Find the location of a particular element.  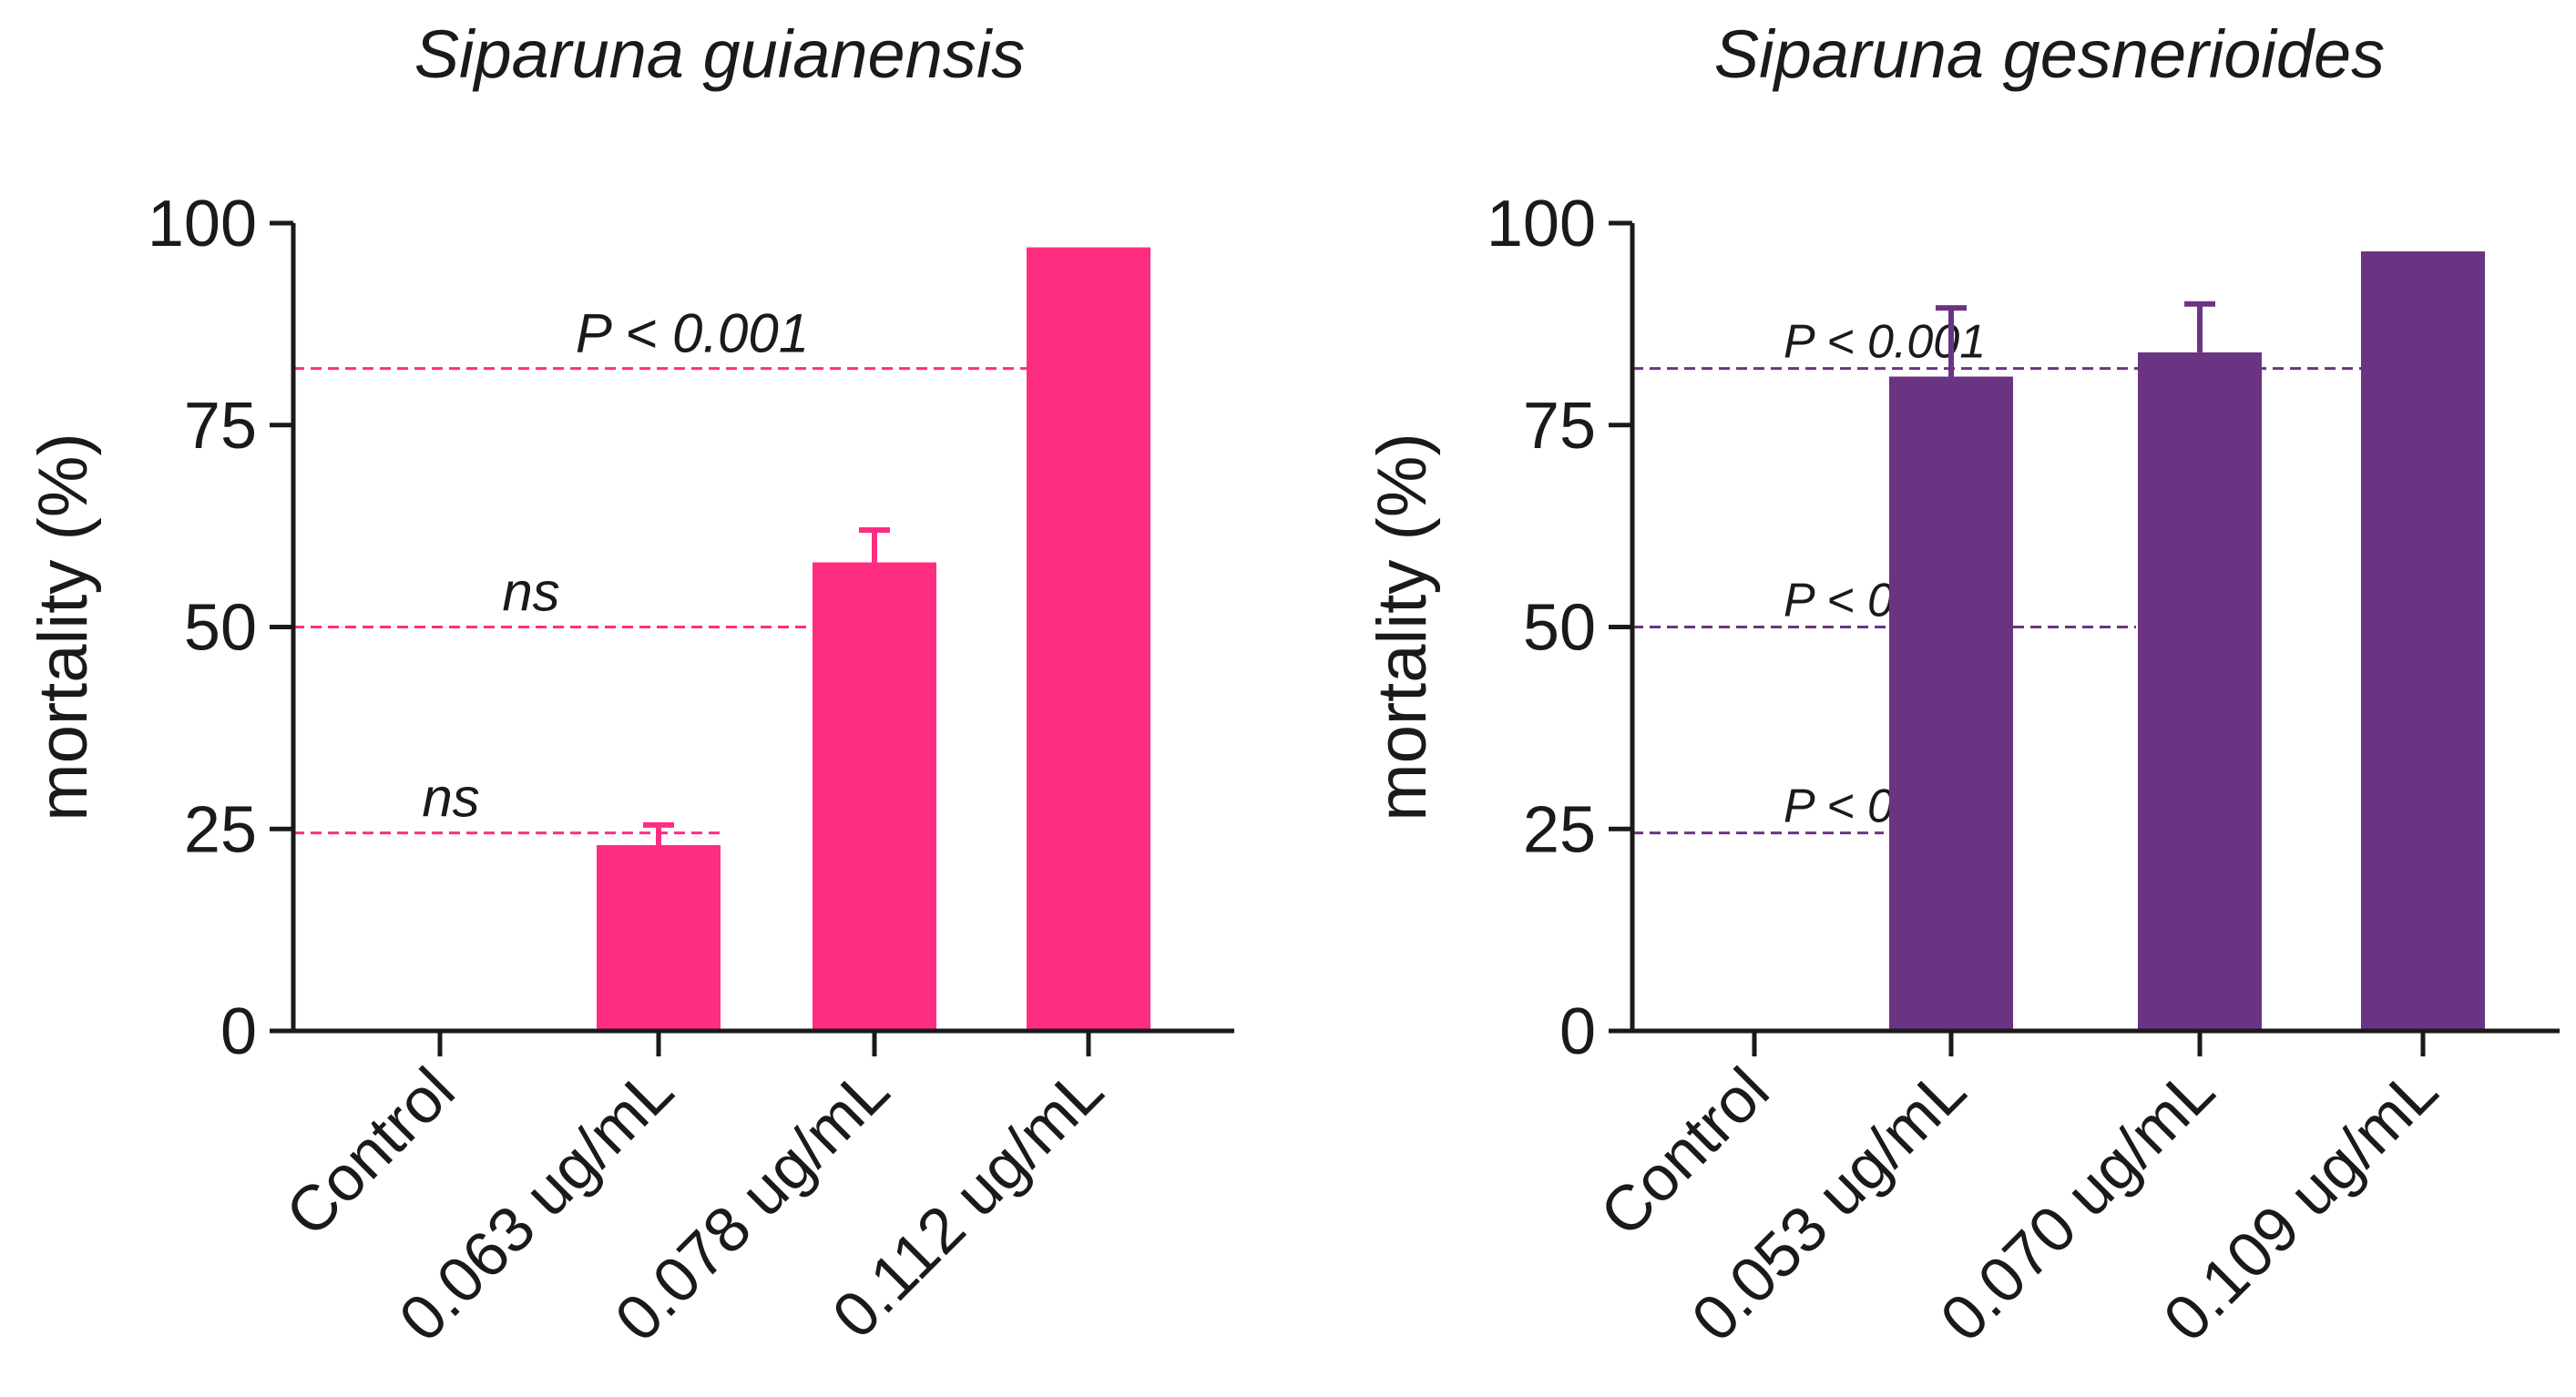

chart-title: Siparuna guianensis is located at coordinates (720, 54).